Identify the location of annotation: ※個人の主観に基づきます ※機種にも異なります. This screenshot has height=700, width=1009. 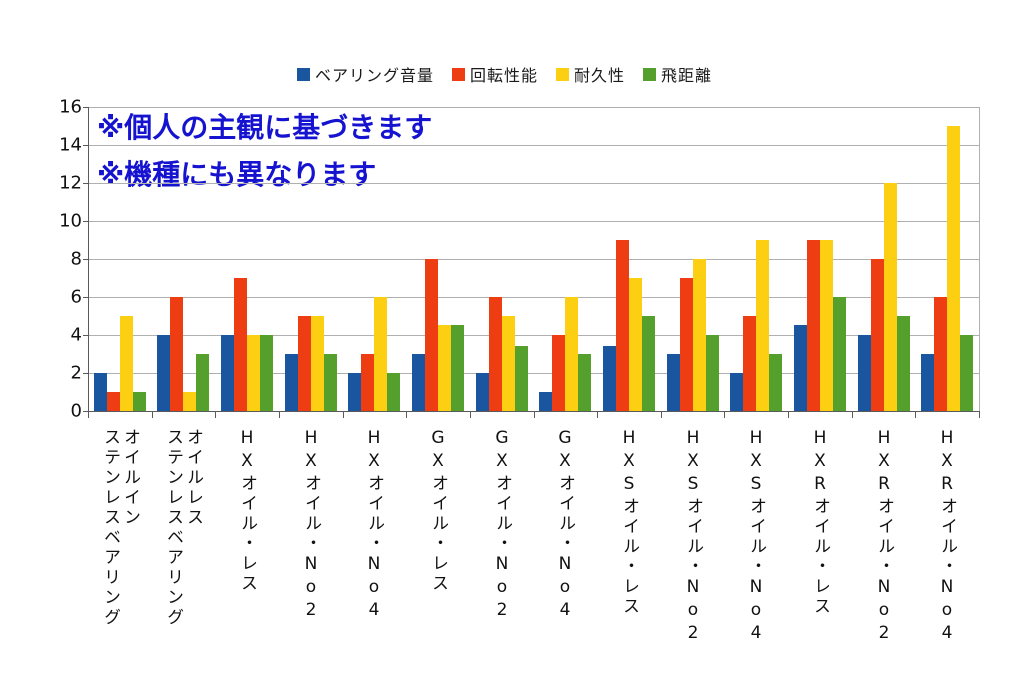
(264, 151).